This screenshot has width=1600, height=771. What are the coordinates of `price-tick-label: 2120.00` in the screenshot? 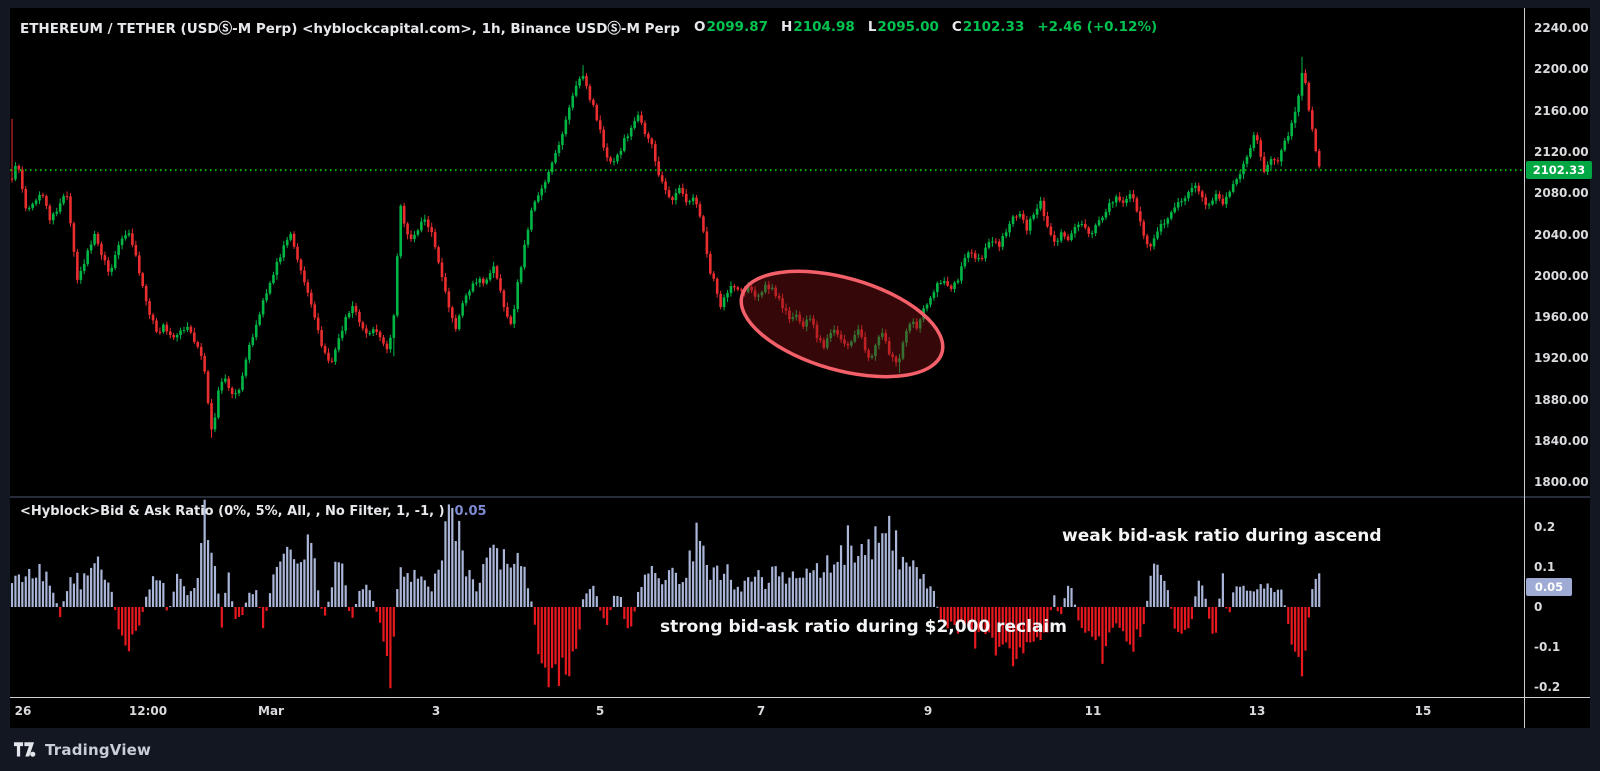 It's located at (1561, 151).